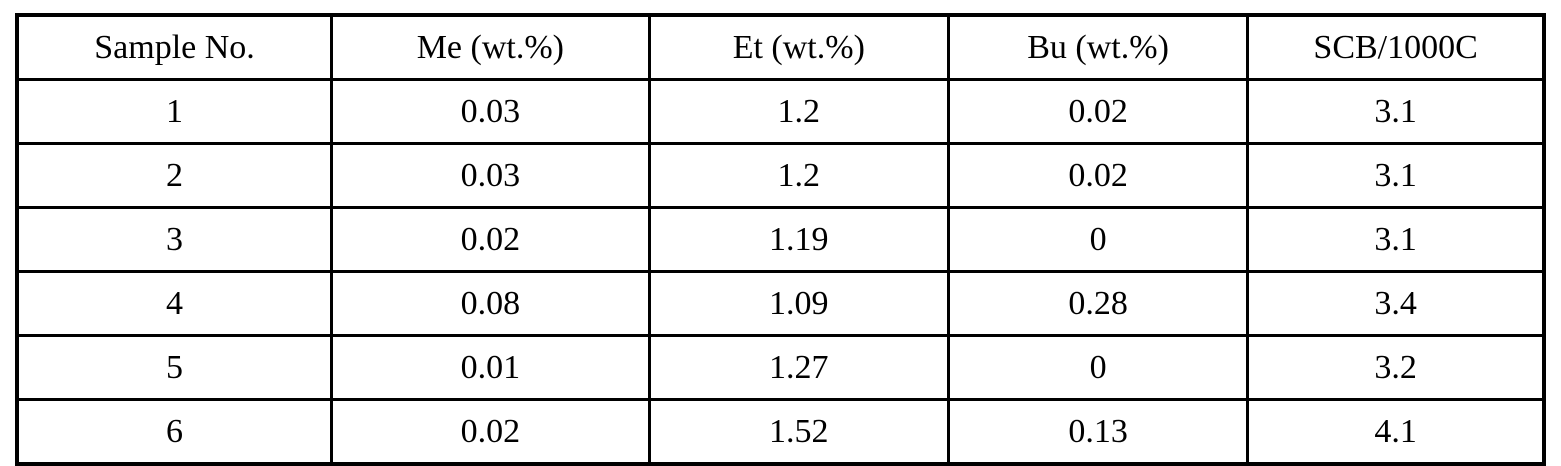 The width and height of the screenshot is (1561, 466). Describe the element at coordinates (1396, 47) in the screenshot. I see `header-scb: SCB/1000C` at that location.